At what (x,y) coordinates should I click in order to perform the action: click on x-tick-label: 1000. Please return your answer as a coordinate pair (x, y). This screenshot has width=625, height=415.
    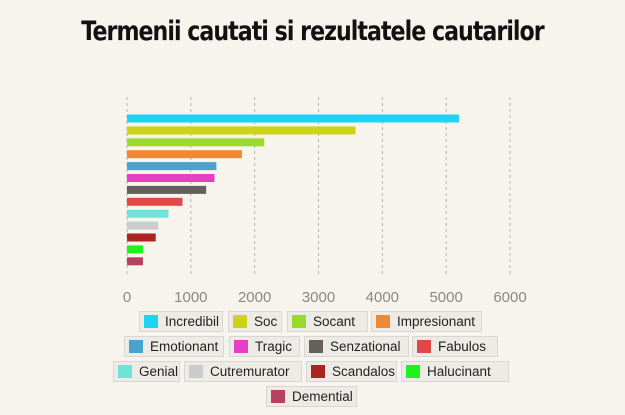
    Looking at the image, I should click on (190, 297).